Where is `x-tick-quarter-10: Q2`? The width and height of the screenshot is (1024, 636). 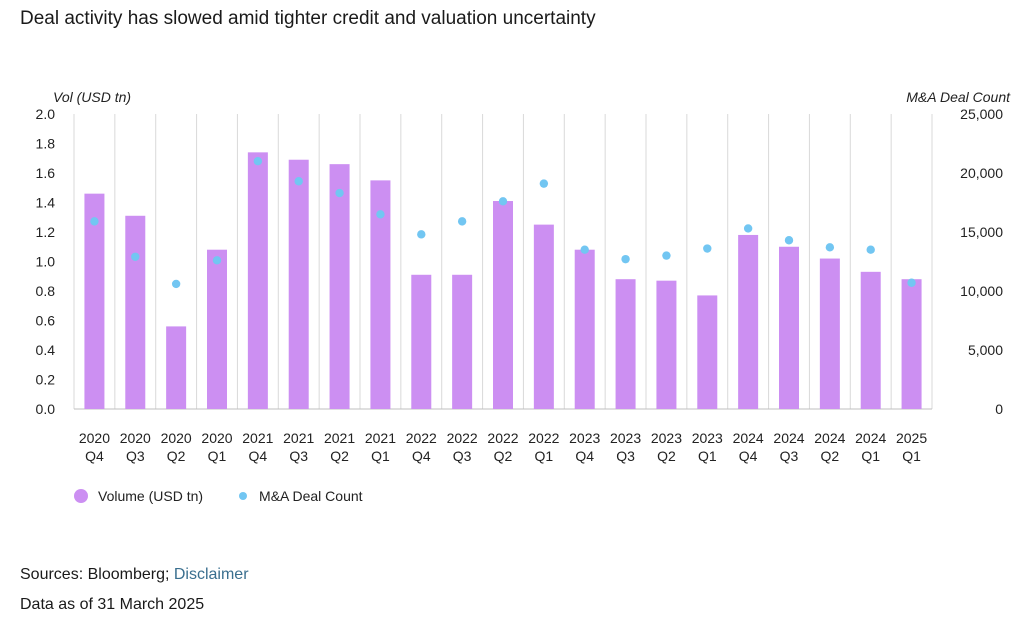
x-tick-quarter-10: Q2 is located at coordinates (503, 456).